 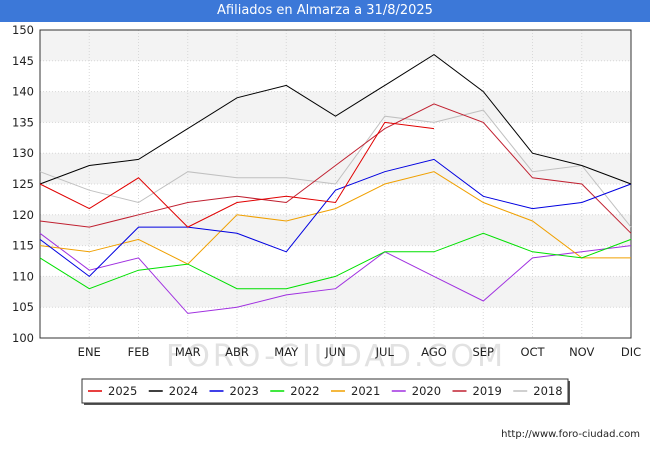 What do you see at coordinates (139, 352) in the screenshot?
I see `x-tick-label: FEB` at bounding box center [139, 352].